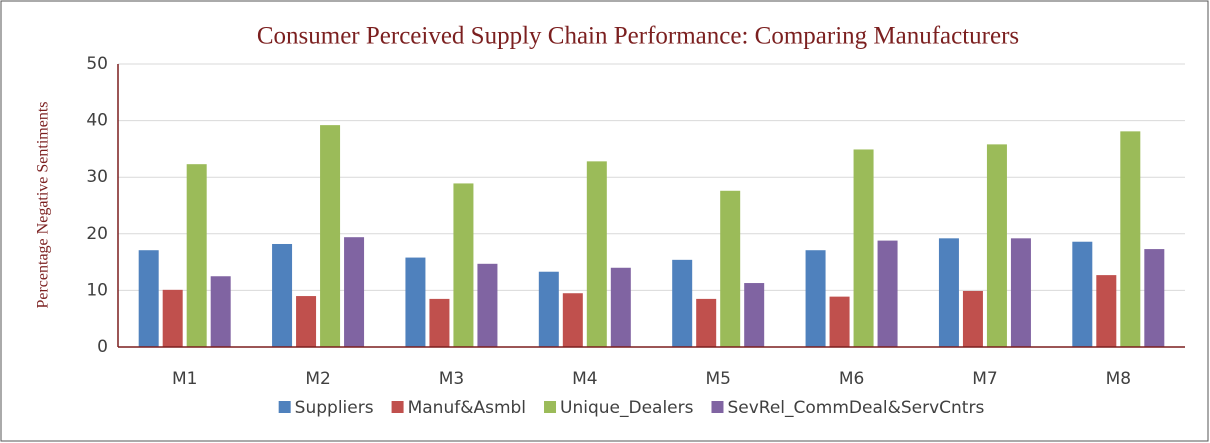  I want to click on x-tick-label: M1, so click(184, 379).